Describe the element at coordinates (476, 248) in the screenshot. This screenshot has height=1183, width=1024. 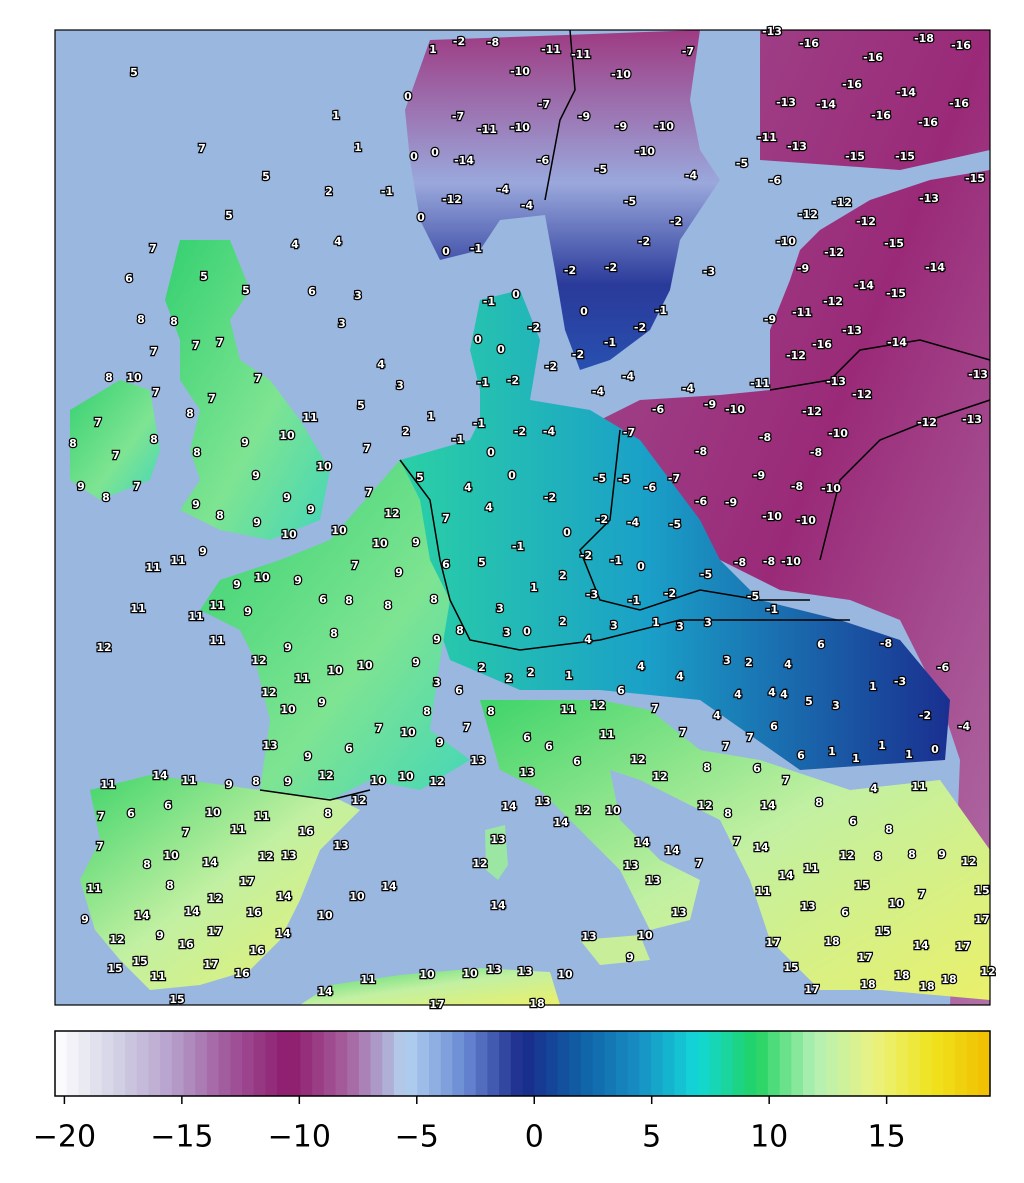
I see `station-value: -1` at that location.